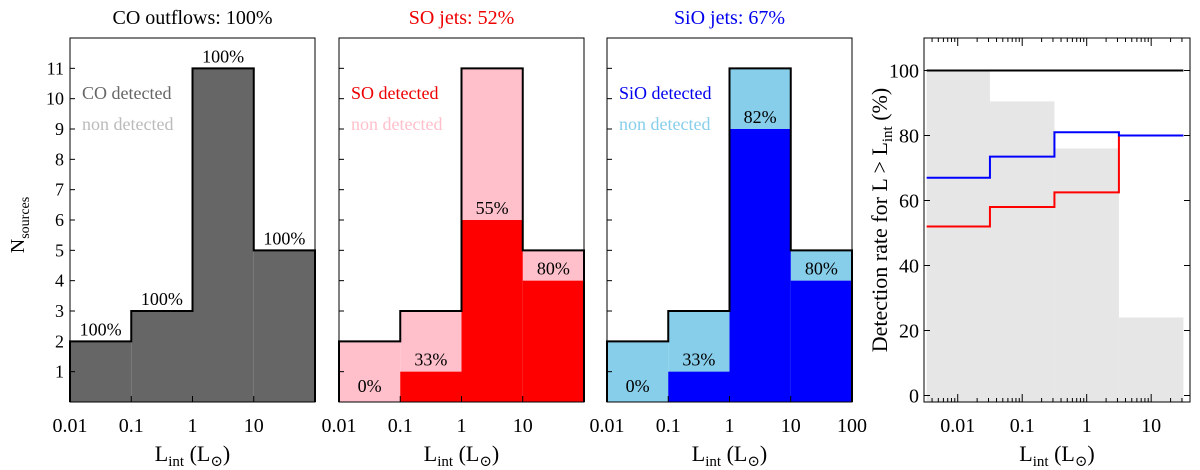 Image resolution: width=1200 pixels, height=470 pixels. What do you see at coordinates (879, 107) in the screenshot?
I see `ylabel-unit: (%)` at bounding box center [879, 107].